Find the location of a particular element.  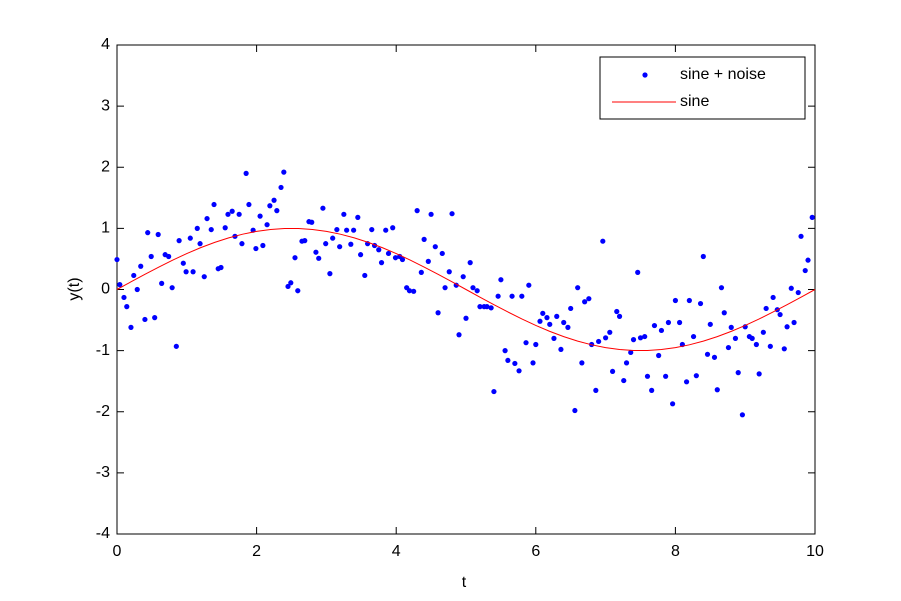

legend-marker is located at coordinates (645, 75).